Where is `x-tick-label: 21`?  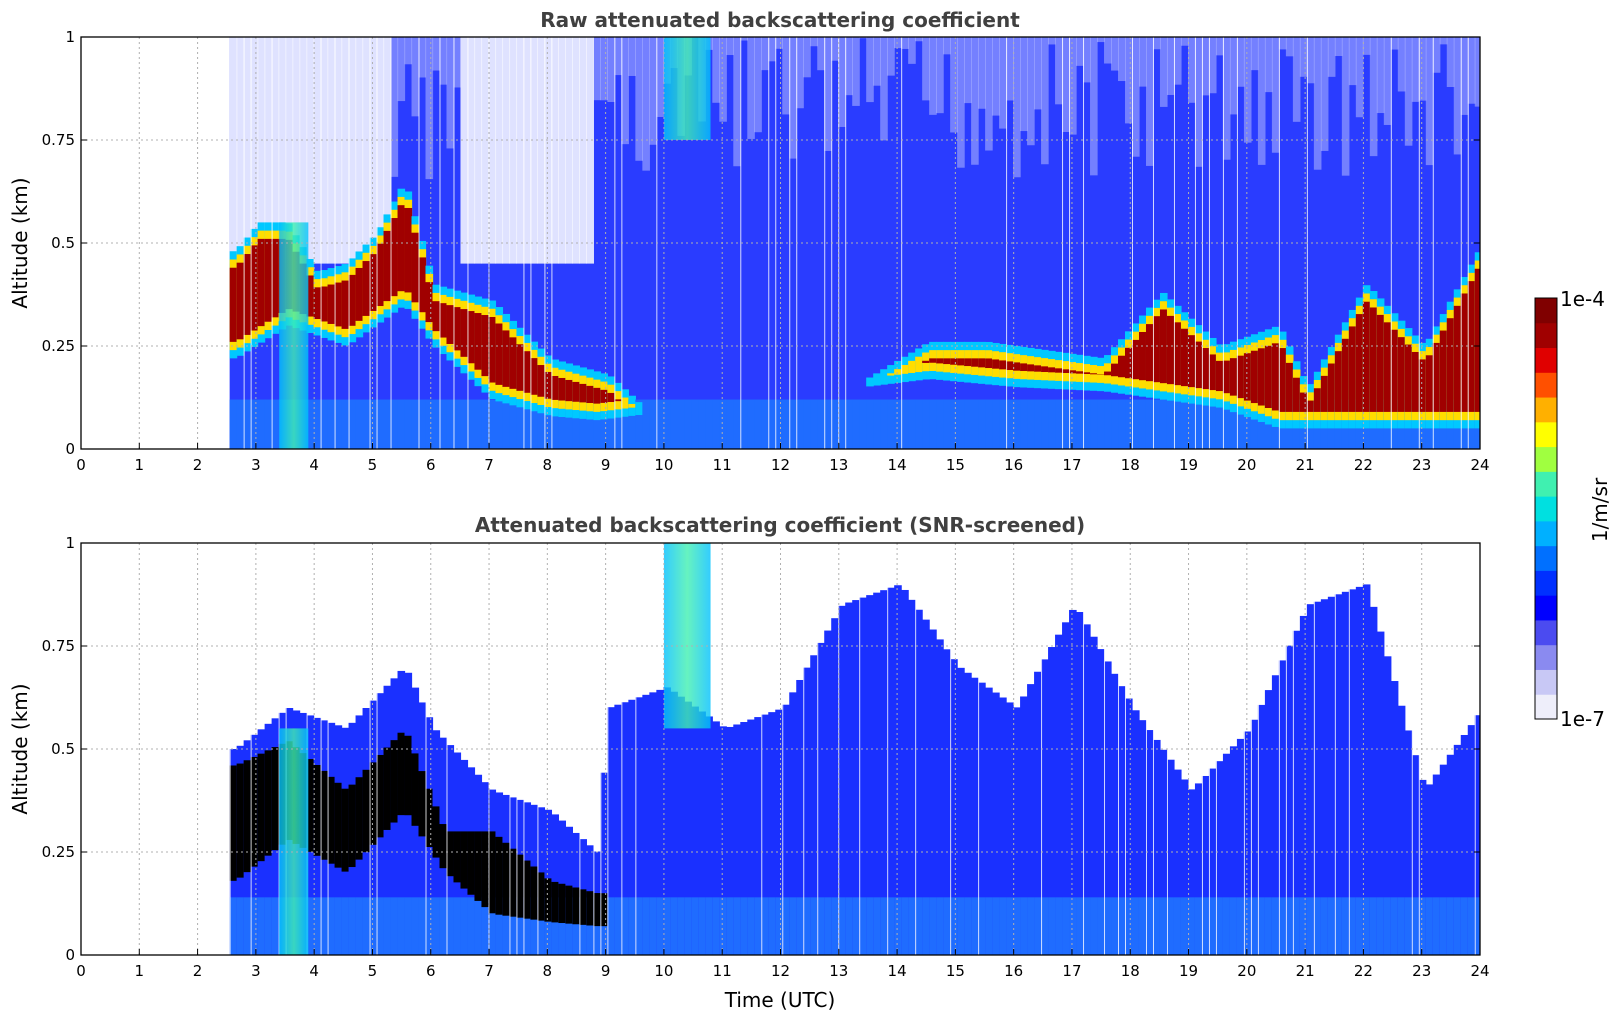 x-tick-label: 21 is located at coordinates (1305, 465).